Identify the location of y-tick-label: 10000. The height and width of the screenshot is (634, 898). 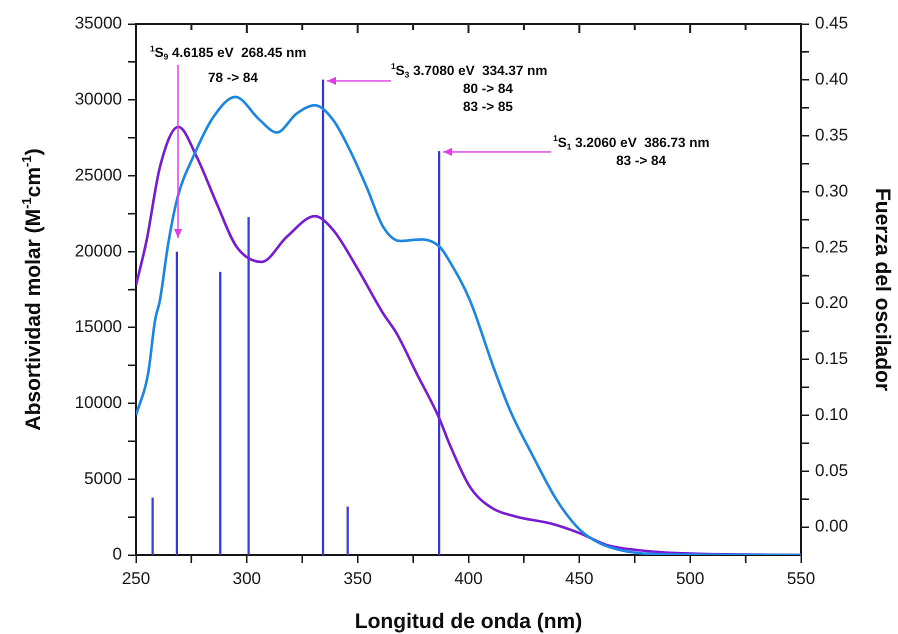
(98, 402).